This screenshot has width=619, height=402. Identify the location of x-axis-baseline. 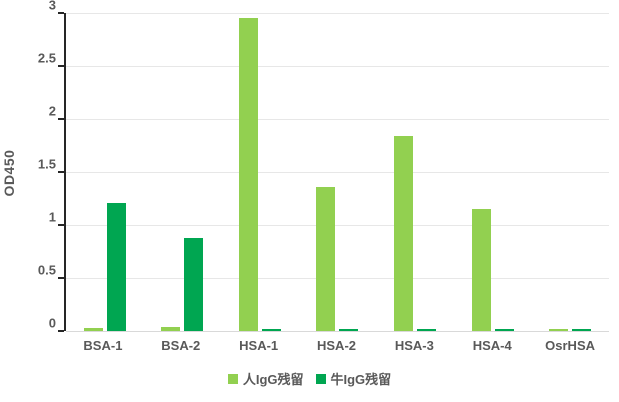
(337, 331).